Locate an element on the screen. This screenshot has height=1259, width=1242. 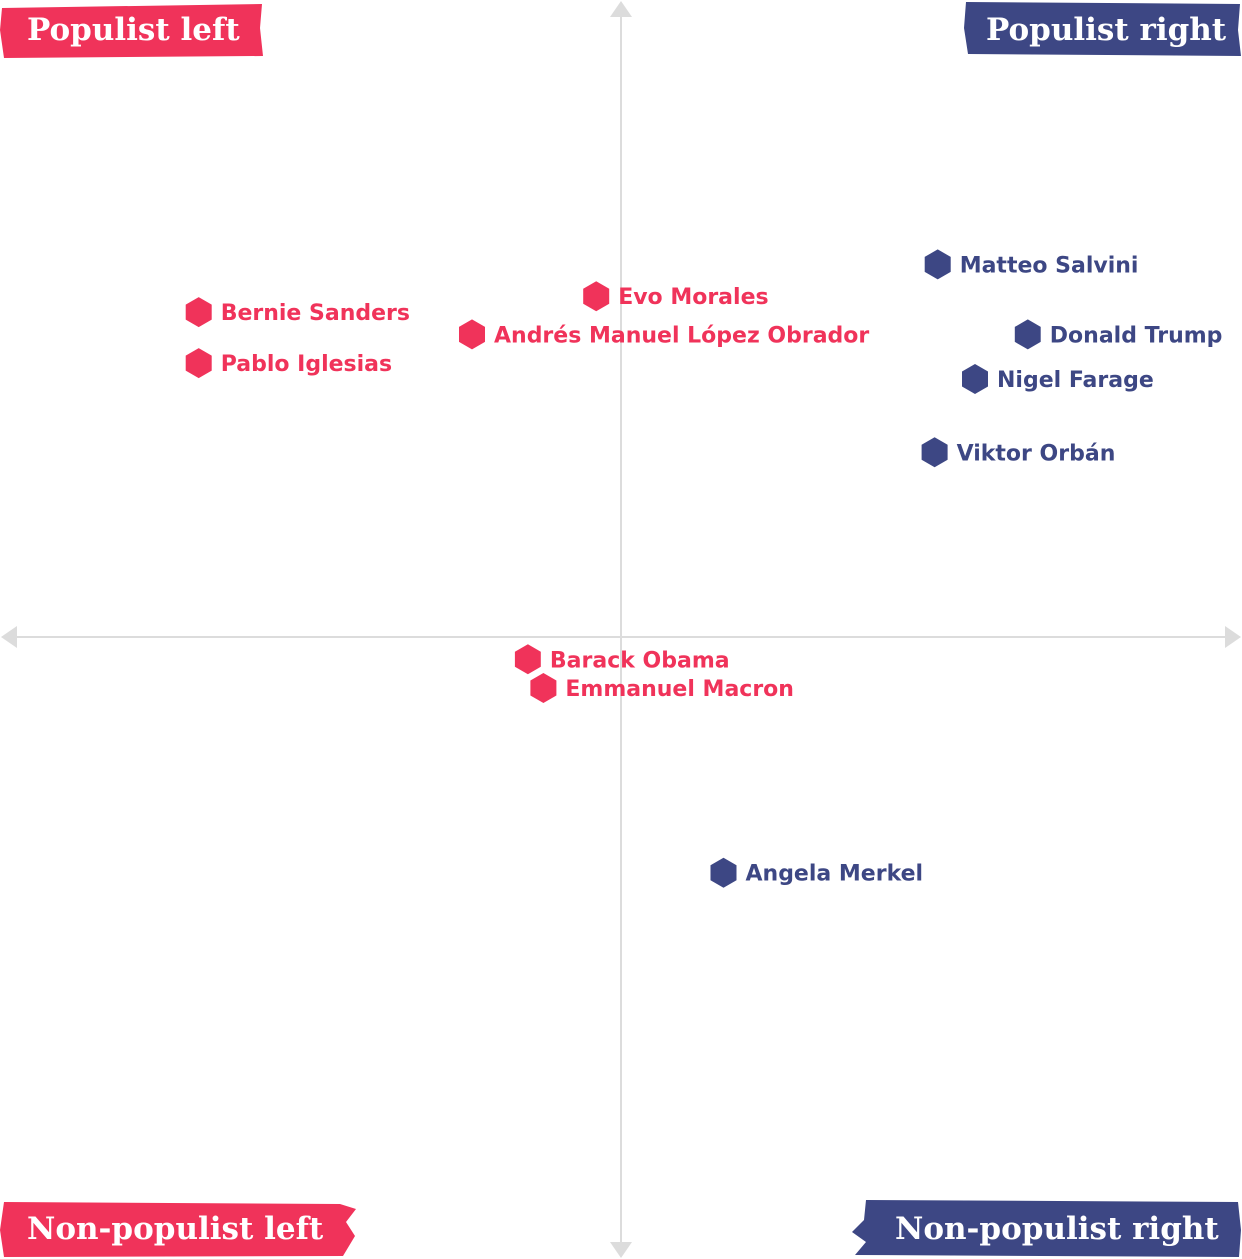
data-point: Donald Trump is located at coordinates (1118, 334).